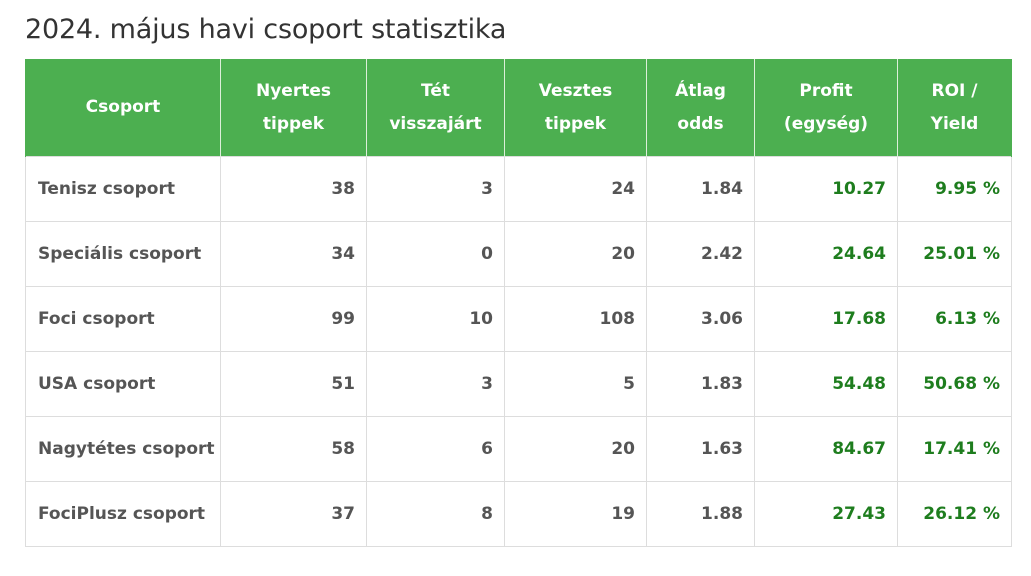  What do you see at coordinates (826, 90) in the screenshot?
I see `header-profit-line1: Profit` at bounding box center [826, 90].